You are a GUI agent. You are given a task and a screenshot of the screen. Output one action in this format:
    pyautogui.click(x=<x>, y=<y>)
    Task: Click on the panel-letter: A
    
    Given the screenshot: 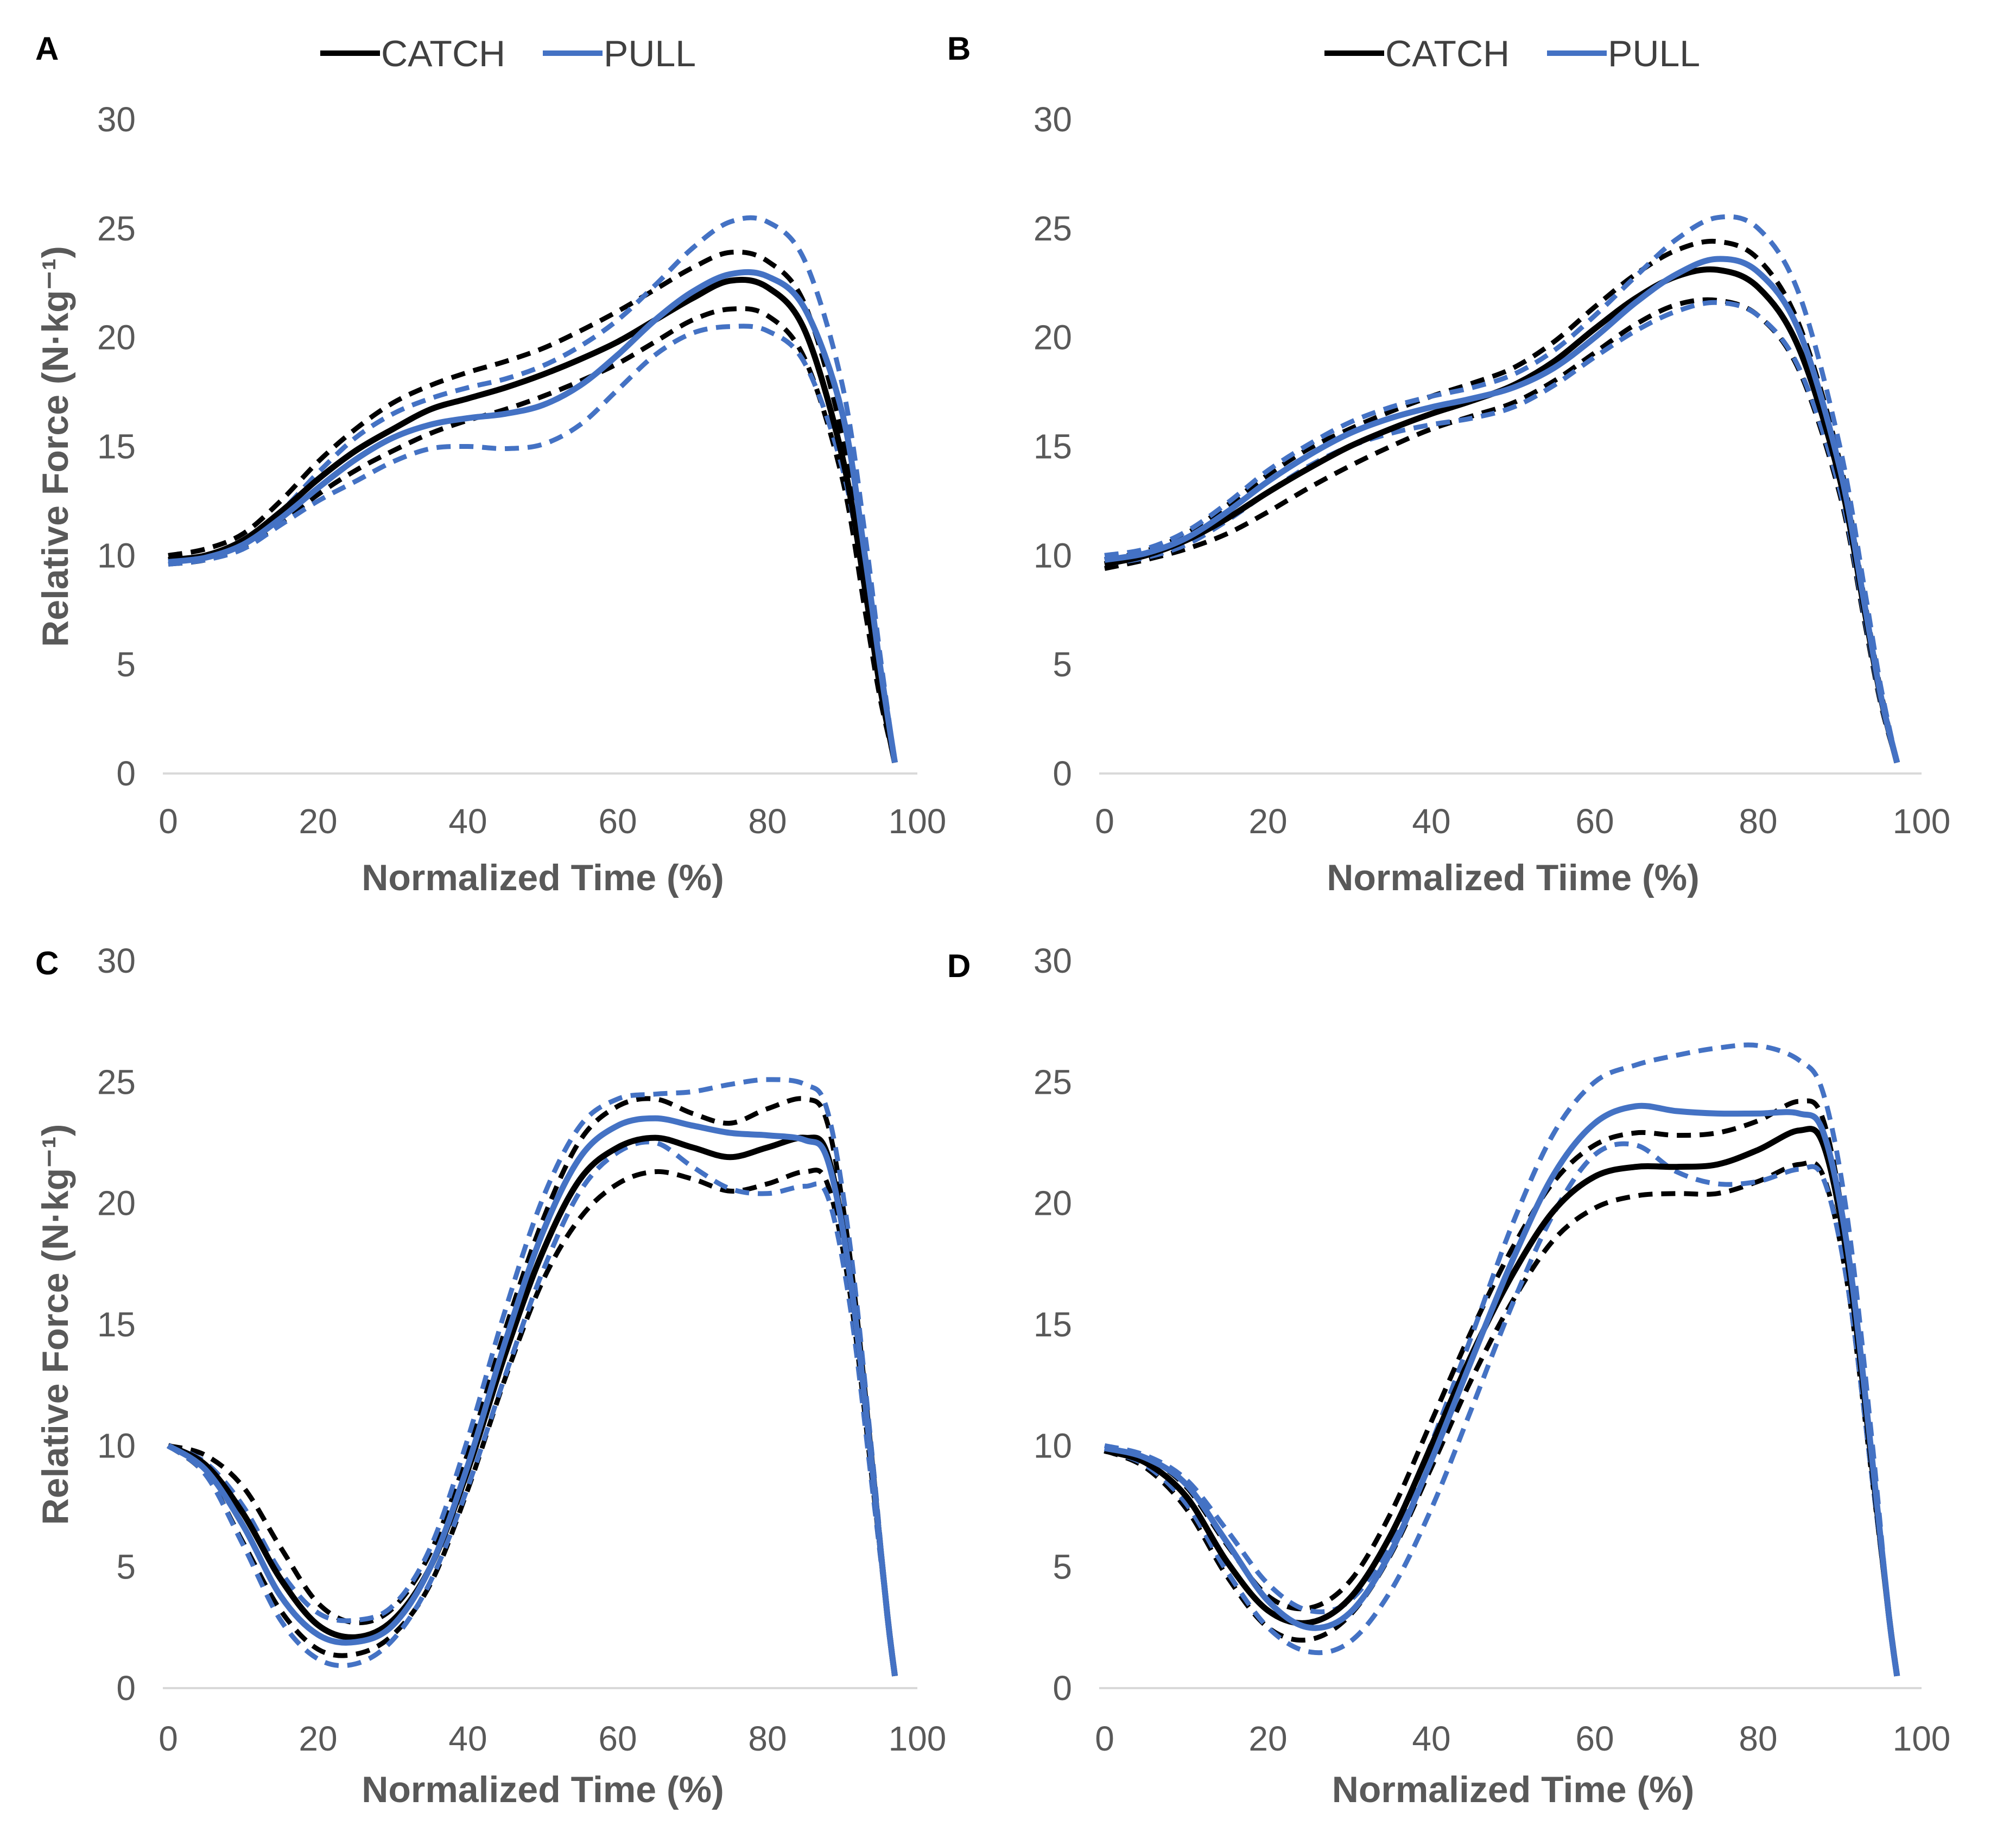 What is the action you would take?
    pyautogui.click(x=47, y=48)
    